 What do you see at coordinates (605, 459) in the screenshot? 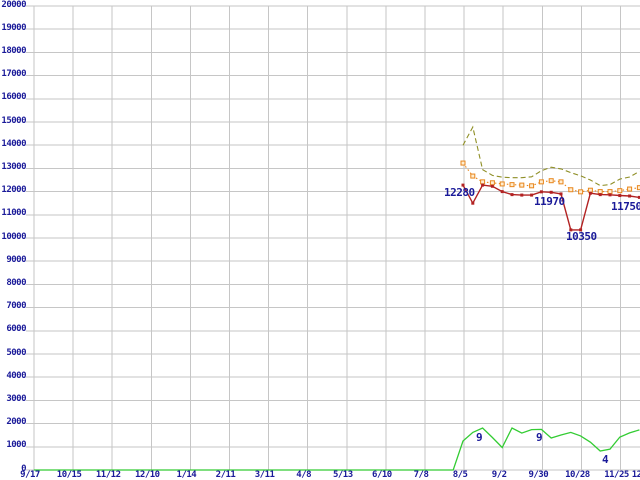
I see `point-label: 4` at bounding box center [605, 459].